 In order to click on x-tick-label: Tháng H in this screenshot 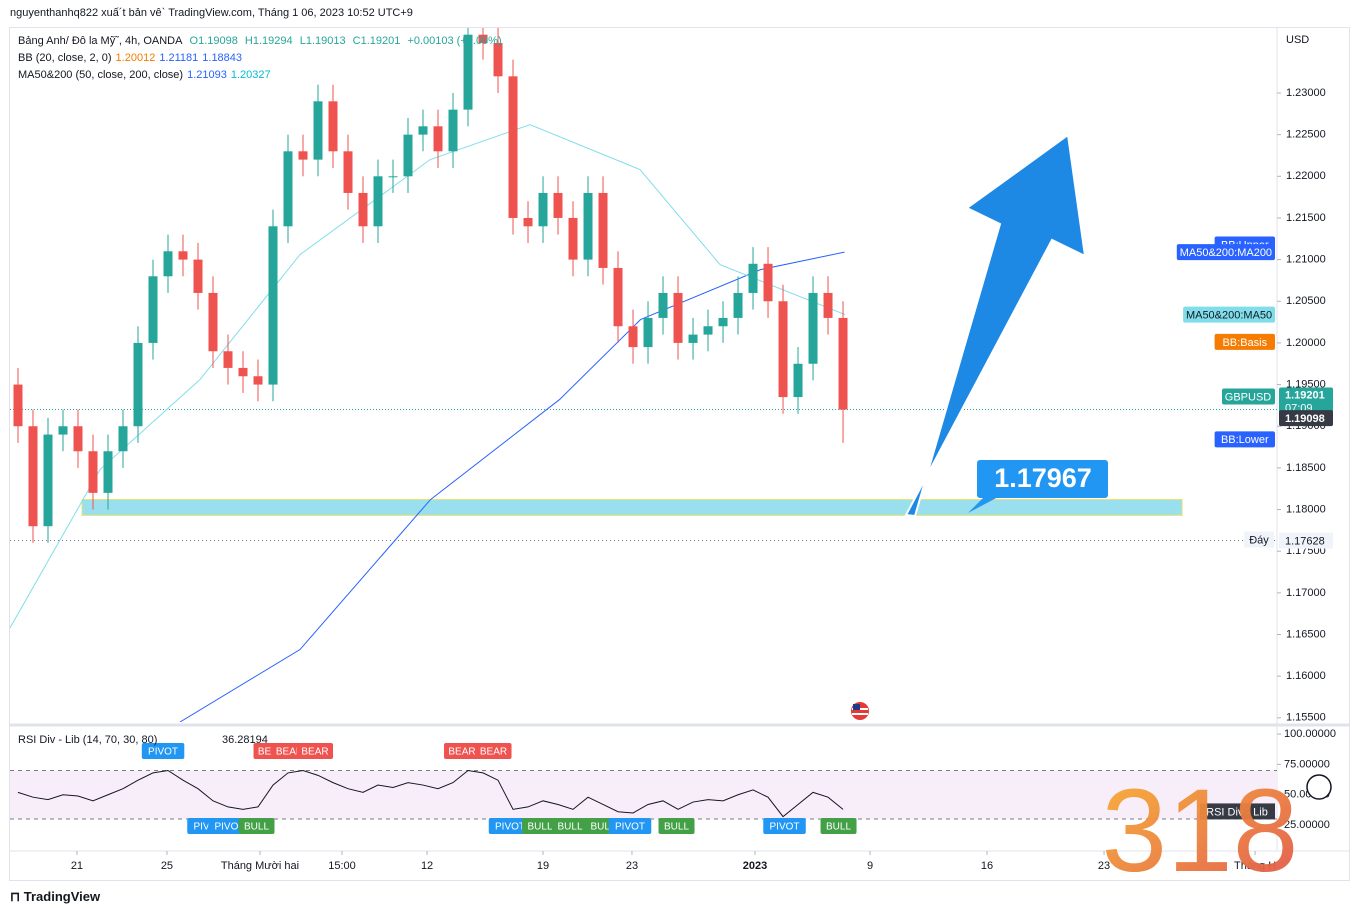, I will do `click(1255, 866)`.